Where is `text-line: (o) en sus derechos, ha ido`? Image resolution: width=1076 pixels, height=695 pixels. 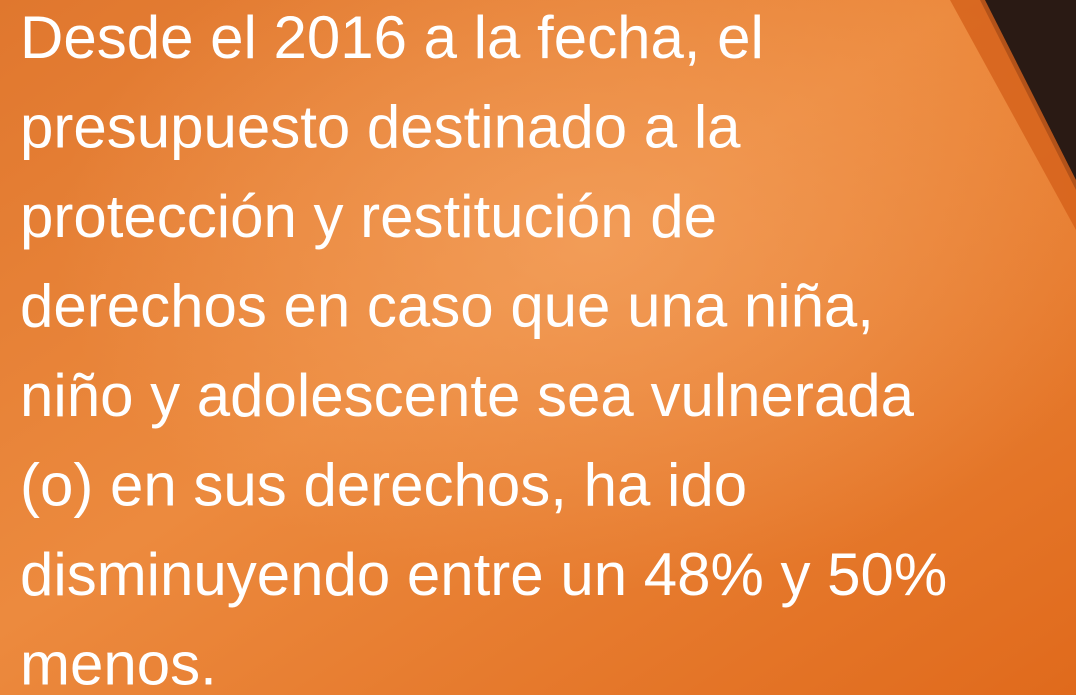
text-line: (o) en sus derechos, ha ido is located at coordinates (383, 484).